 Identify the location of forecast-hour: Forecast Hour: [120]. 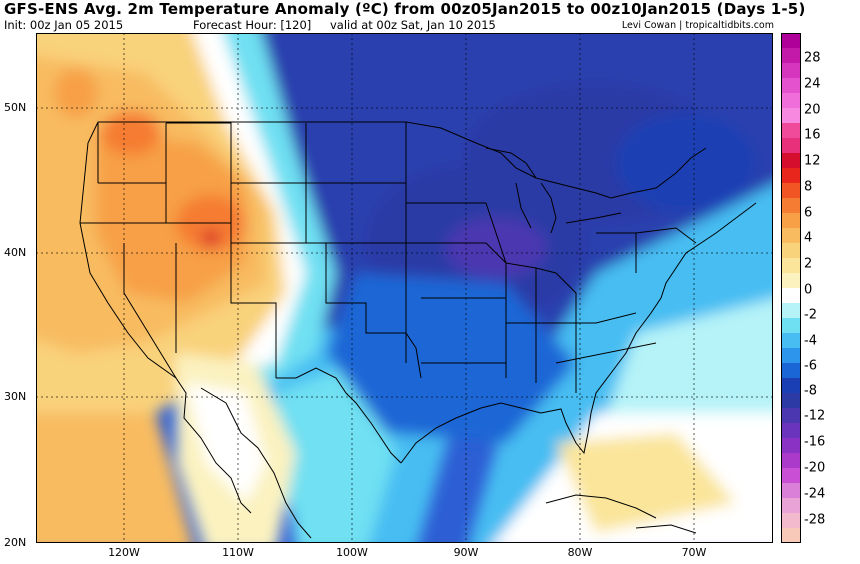
(252, 25).